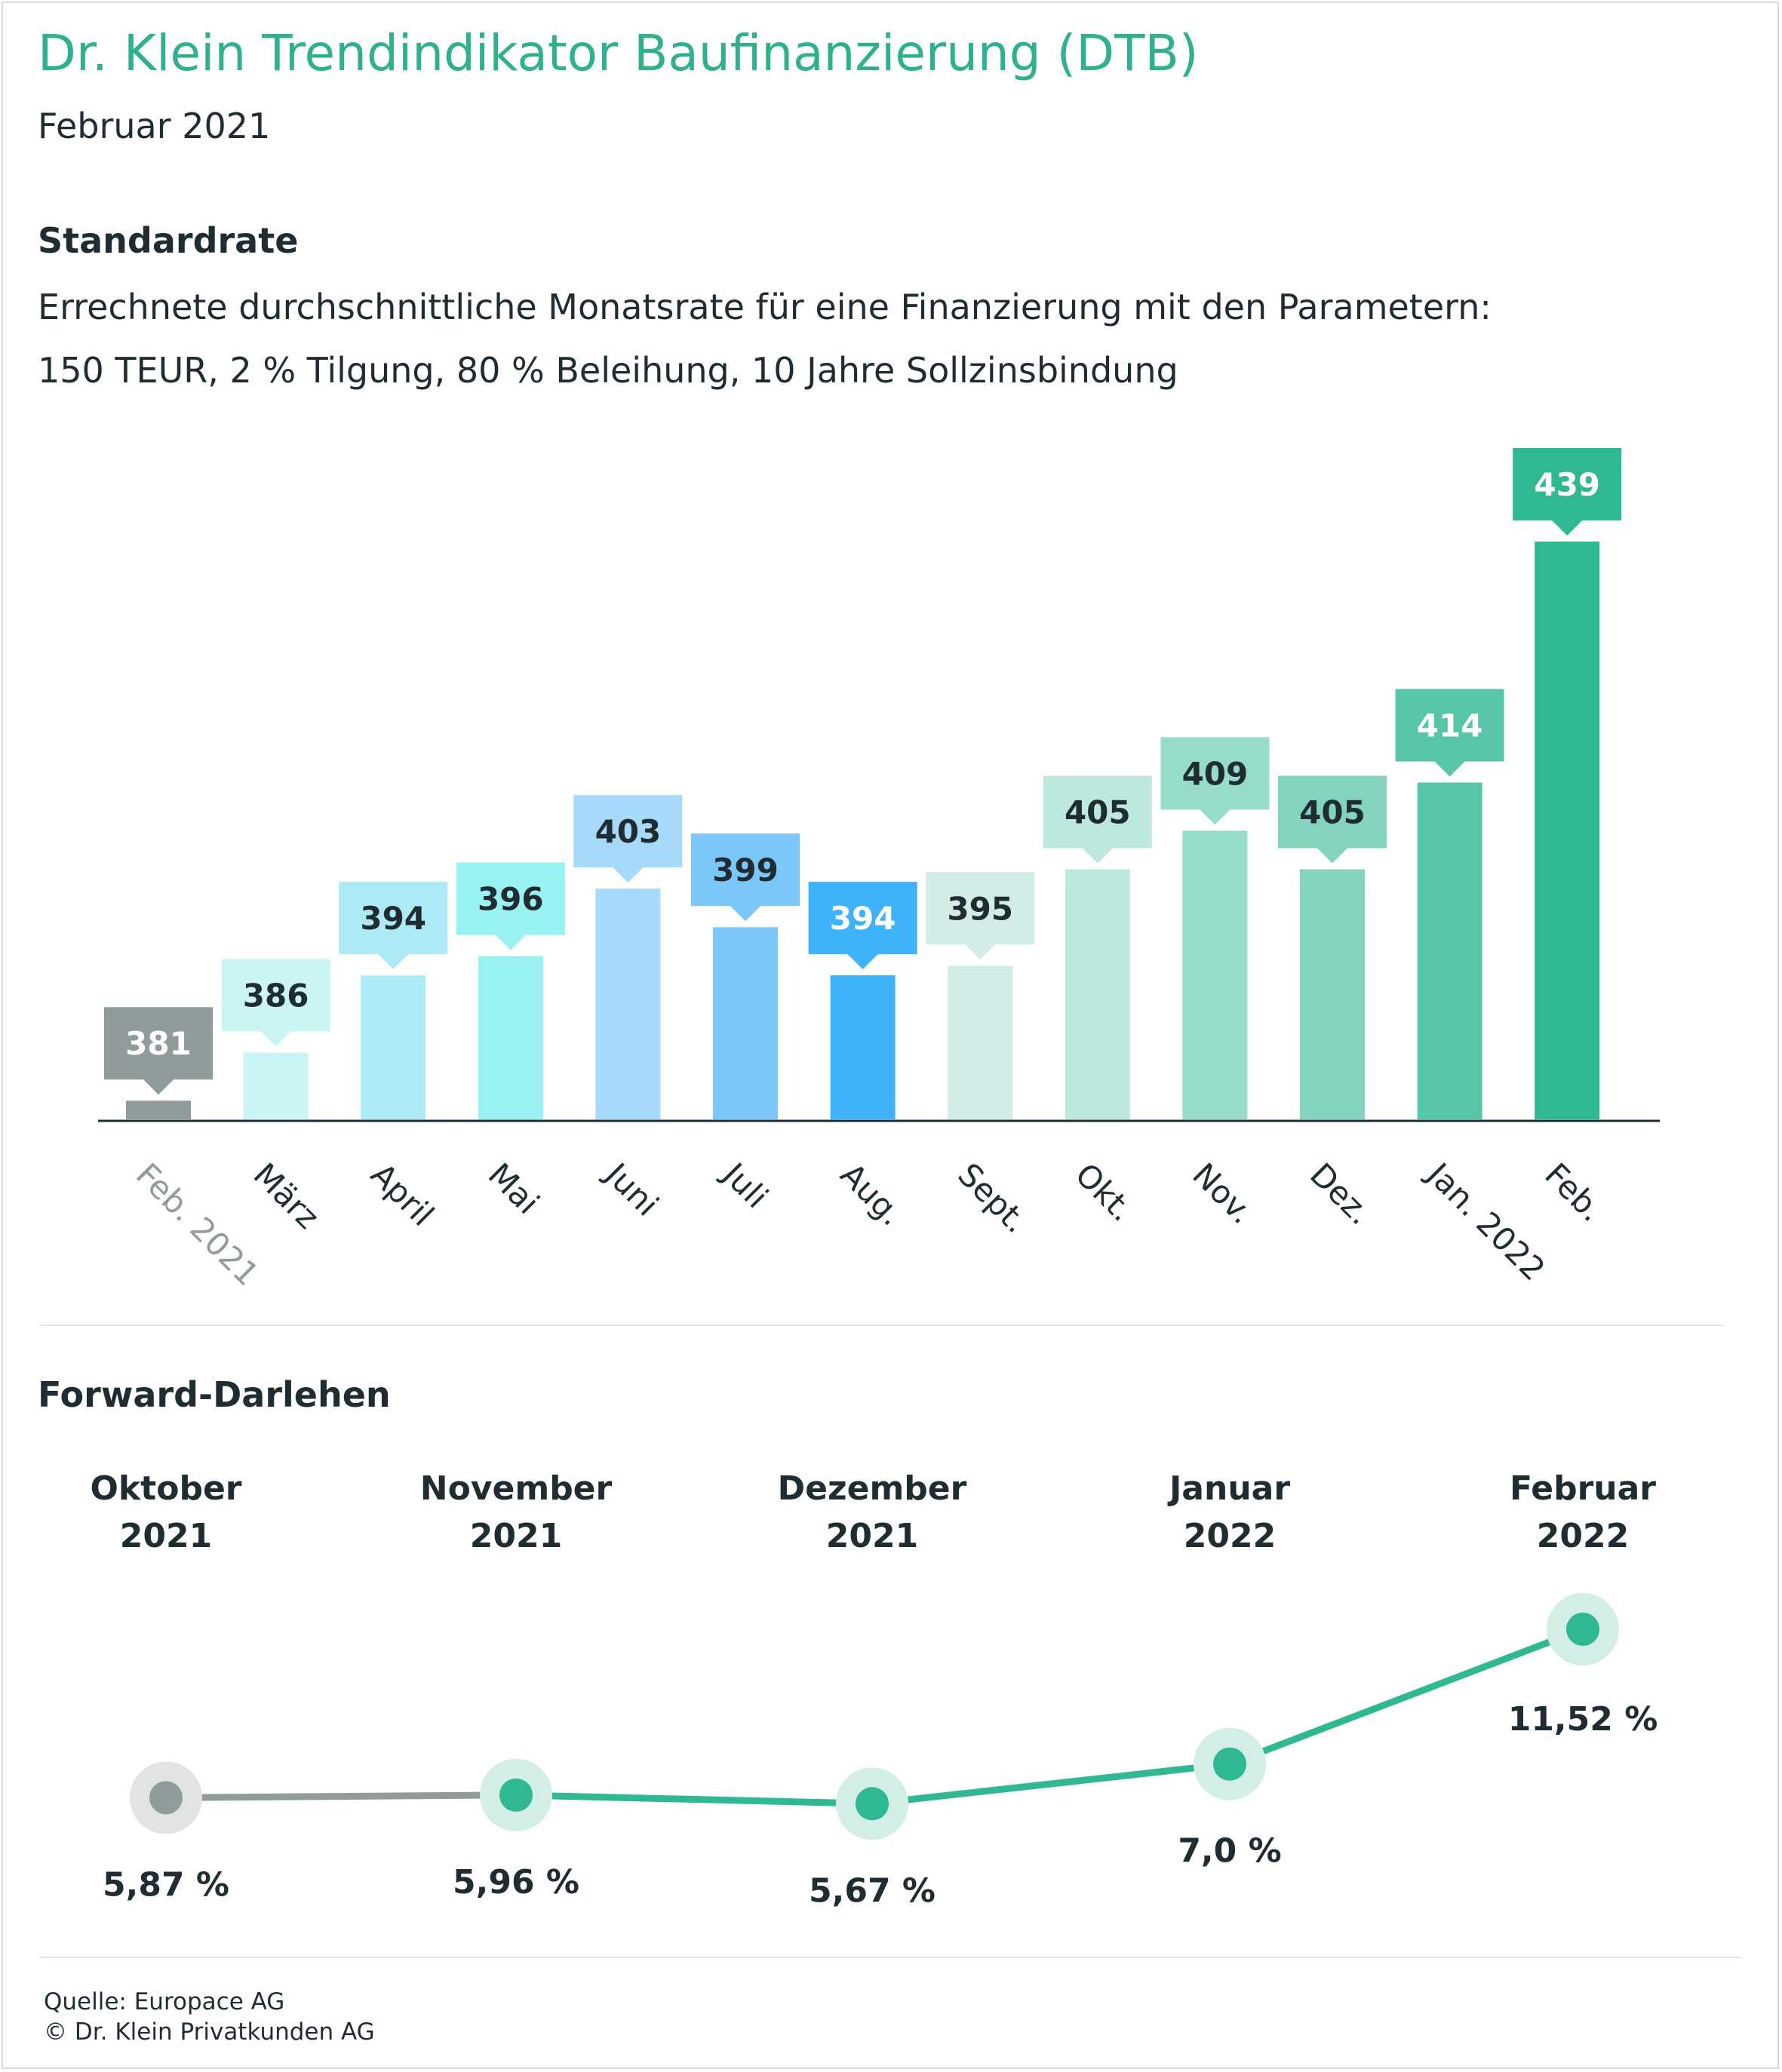 The height and width of the screenshot is (2072, 1782). Describe the element at coordinates (1583, 1488) in the screenshot. I see `x-tick-month: Februar` at that location.